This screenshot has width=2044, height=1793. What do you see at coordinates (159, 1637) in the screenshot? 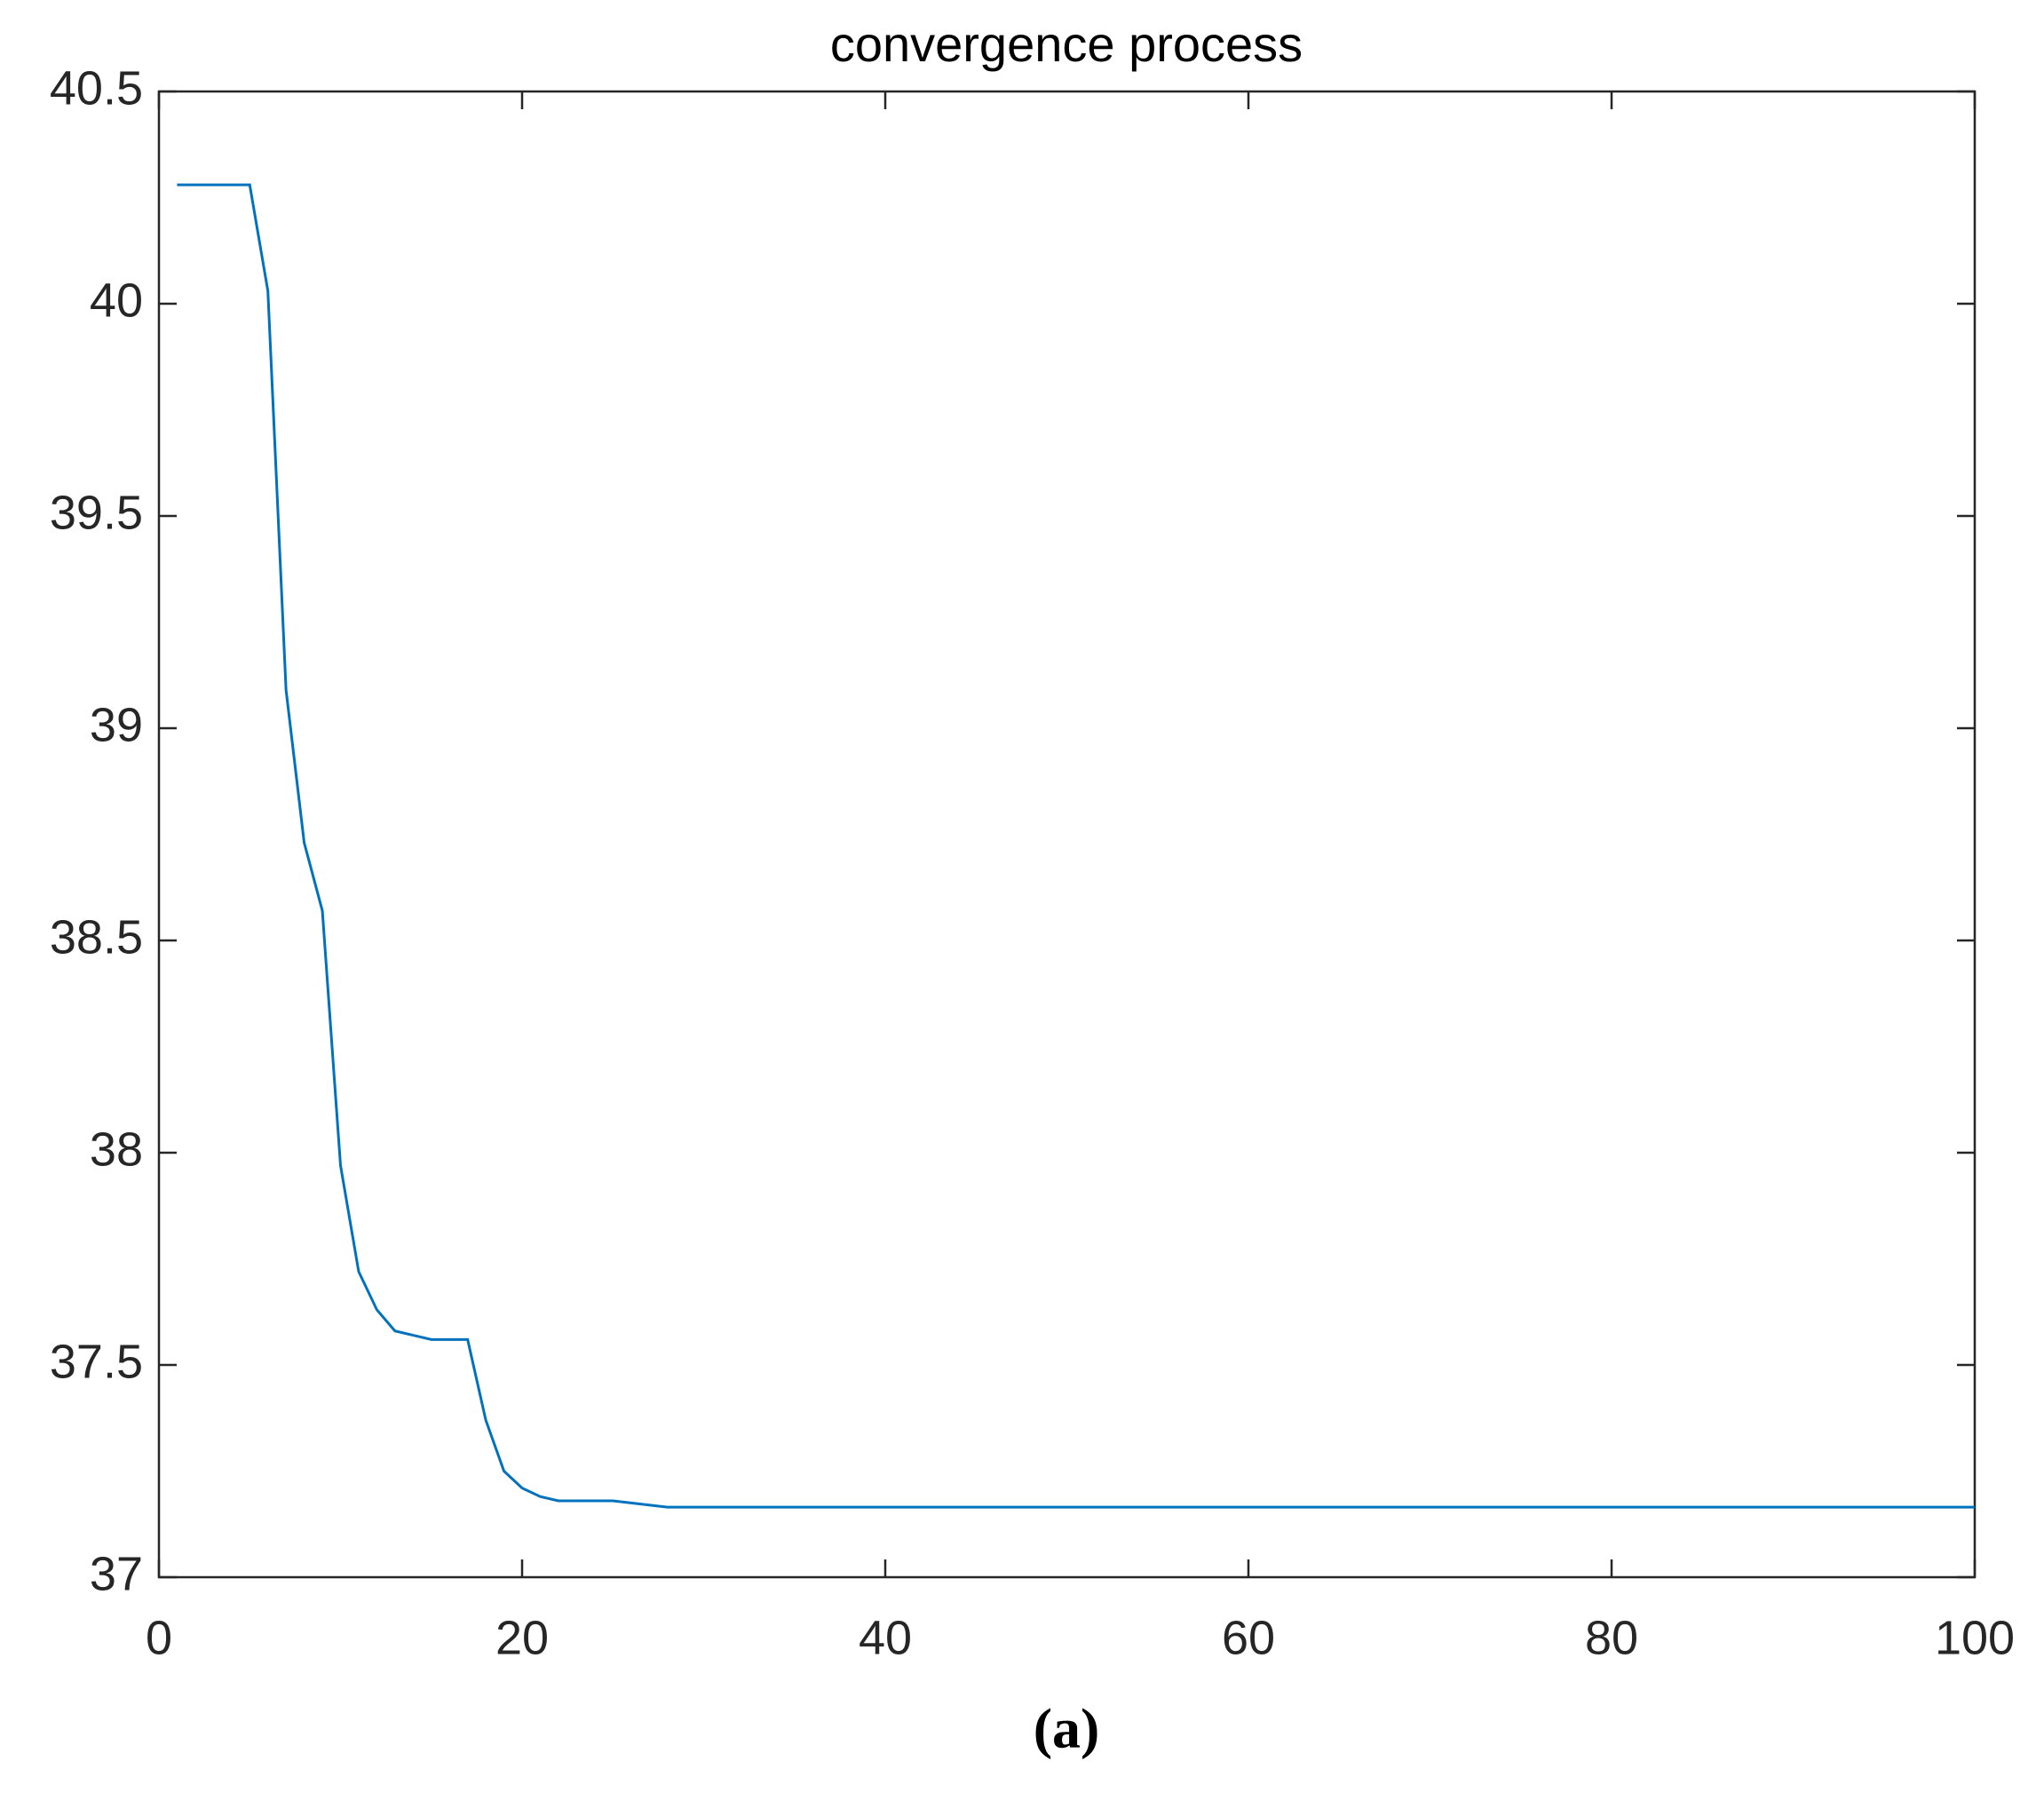
I see `x-tick-label: 0` at bounding box center [159, 1637].